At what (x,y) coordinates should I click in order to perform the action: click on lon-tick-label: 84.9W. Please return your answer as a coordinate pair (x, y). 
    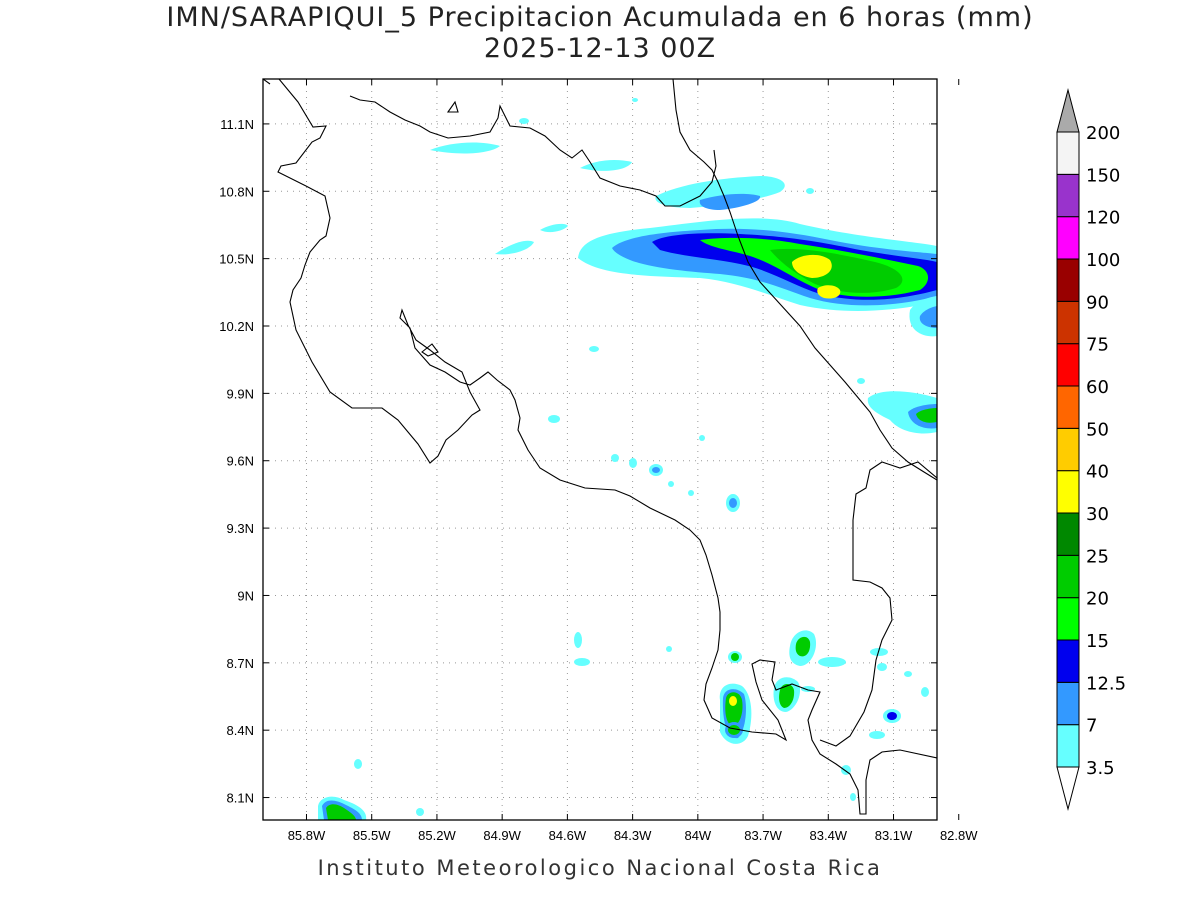
    Looking at the image, I should click on (502, 835).